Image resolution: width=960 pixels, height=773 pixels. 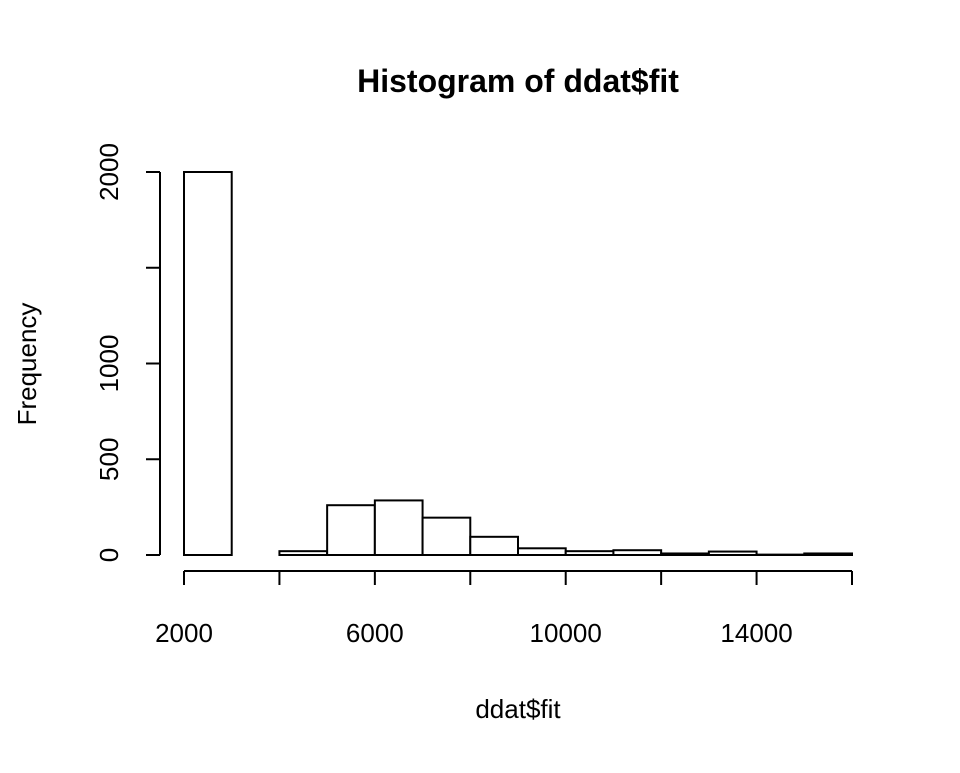 I want to click on x-tick-label-10000: 10000, so click(x=566, y=633).